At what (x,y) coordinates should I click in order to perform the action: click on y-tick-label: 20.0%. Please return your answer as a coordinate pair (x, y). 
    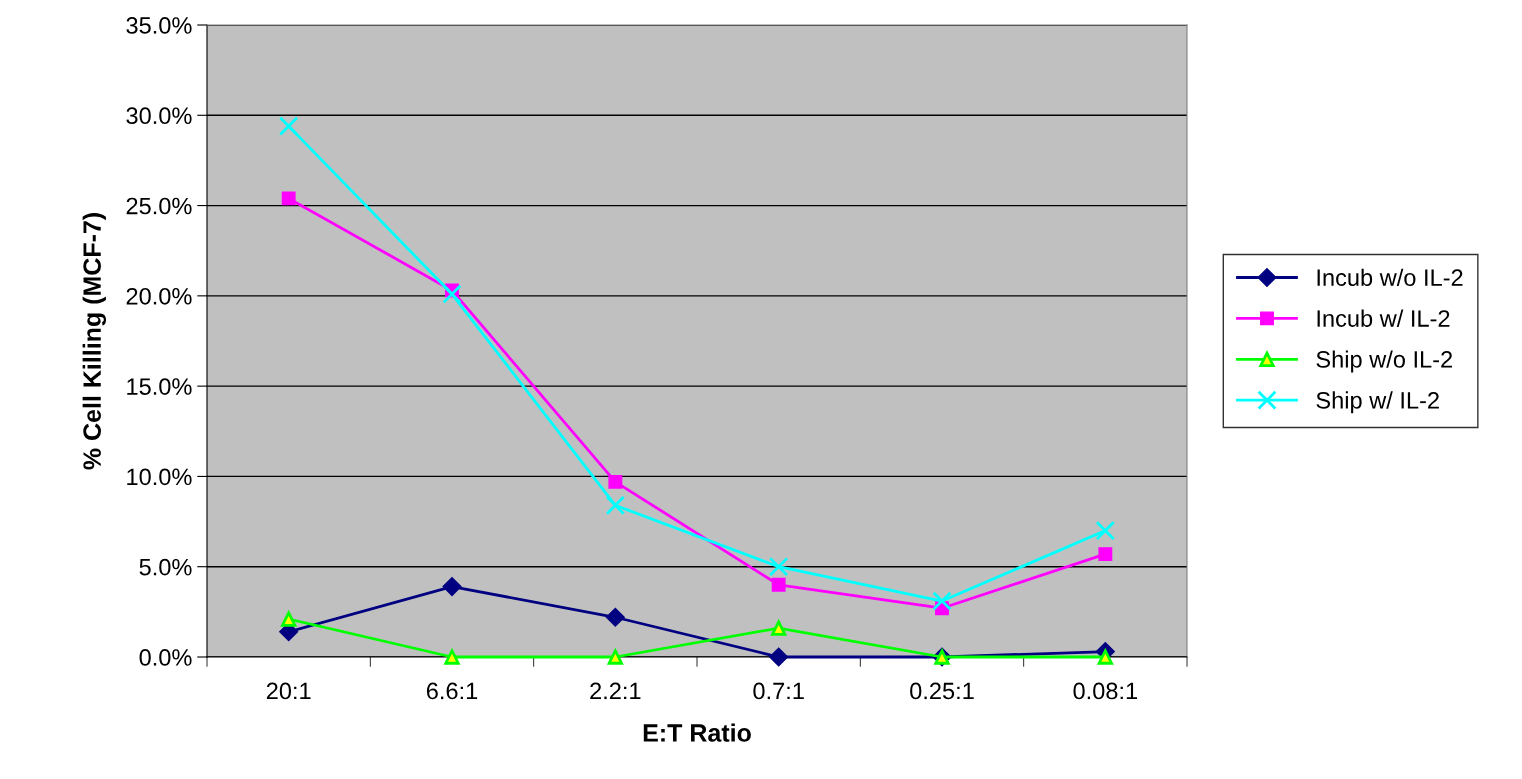
    Looking at the image, I should click on (159, 296).